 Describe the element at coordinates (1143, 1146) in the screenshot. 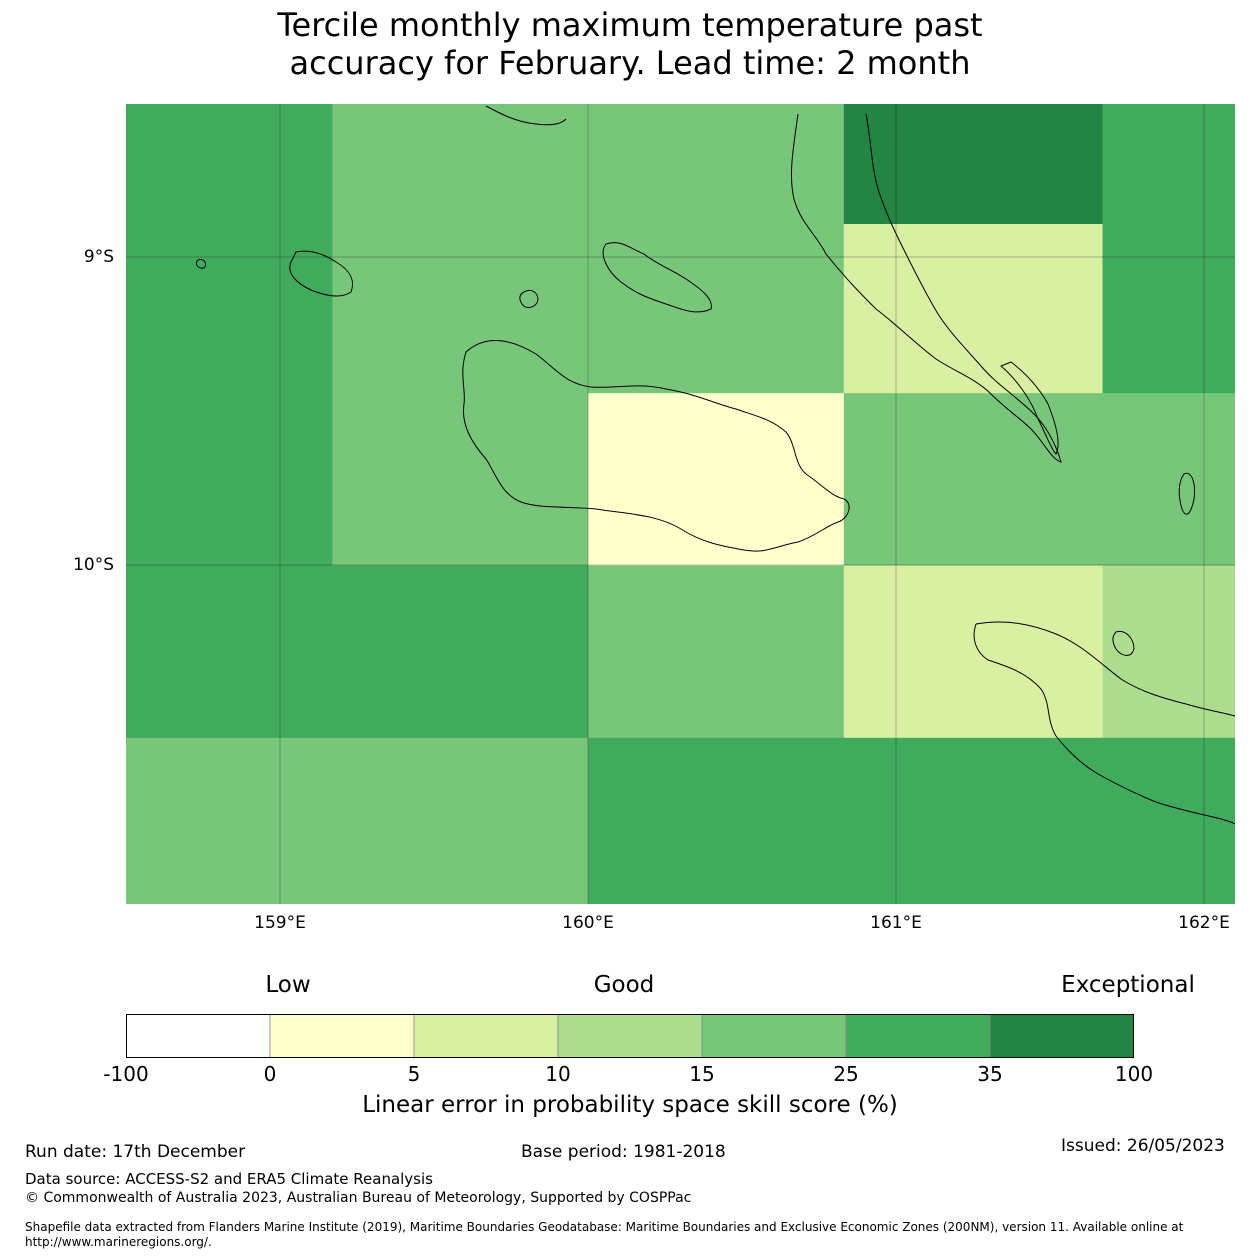

I see `issued-date: Issued: 26/05/2023` at that location.